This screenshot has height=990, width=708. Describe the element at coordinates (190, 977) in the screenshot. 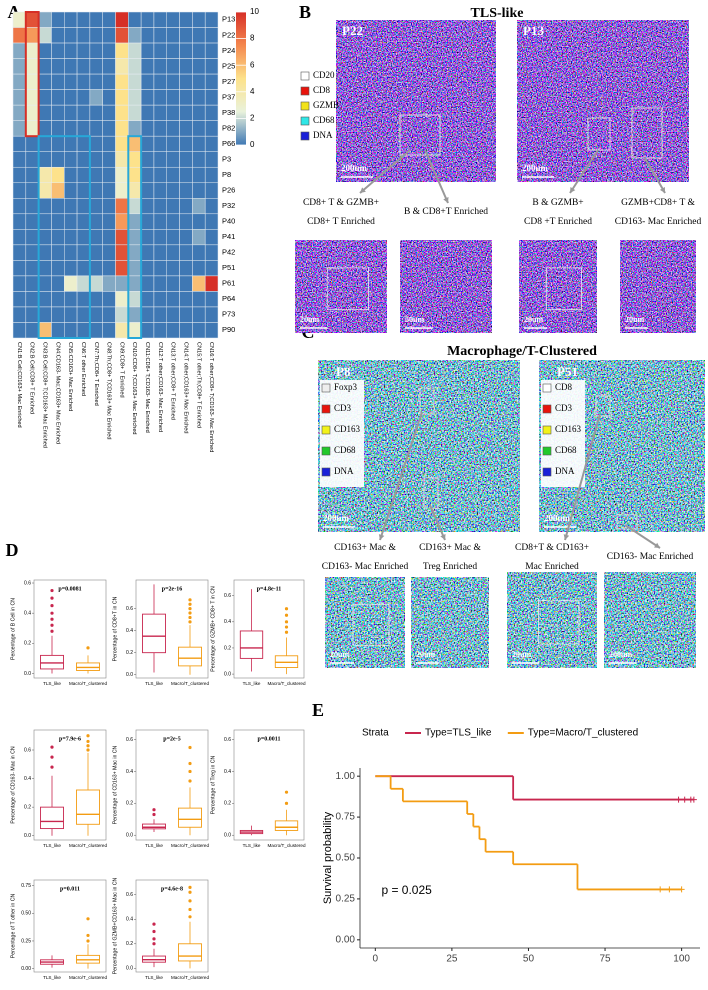

I see `x-tick-label: Macro/T_clustered` at that location.